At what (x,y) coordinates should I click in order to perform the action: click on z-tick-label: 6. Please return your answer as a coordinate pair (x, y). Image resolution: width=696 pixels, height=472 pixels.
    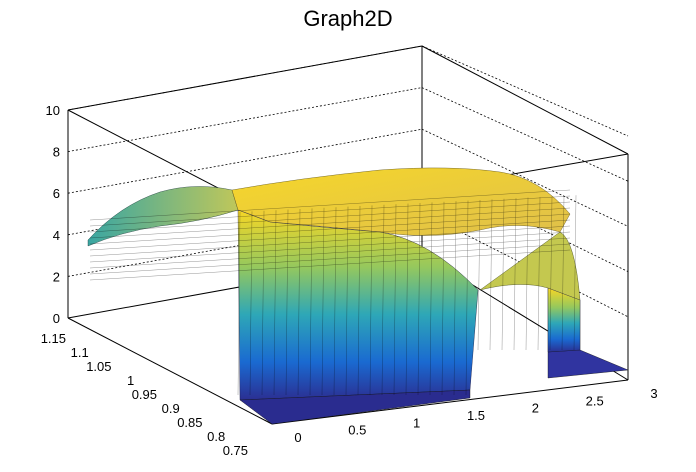
    Looking at the image, I should click on (56, 193).